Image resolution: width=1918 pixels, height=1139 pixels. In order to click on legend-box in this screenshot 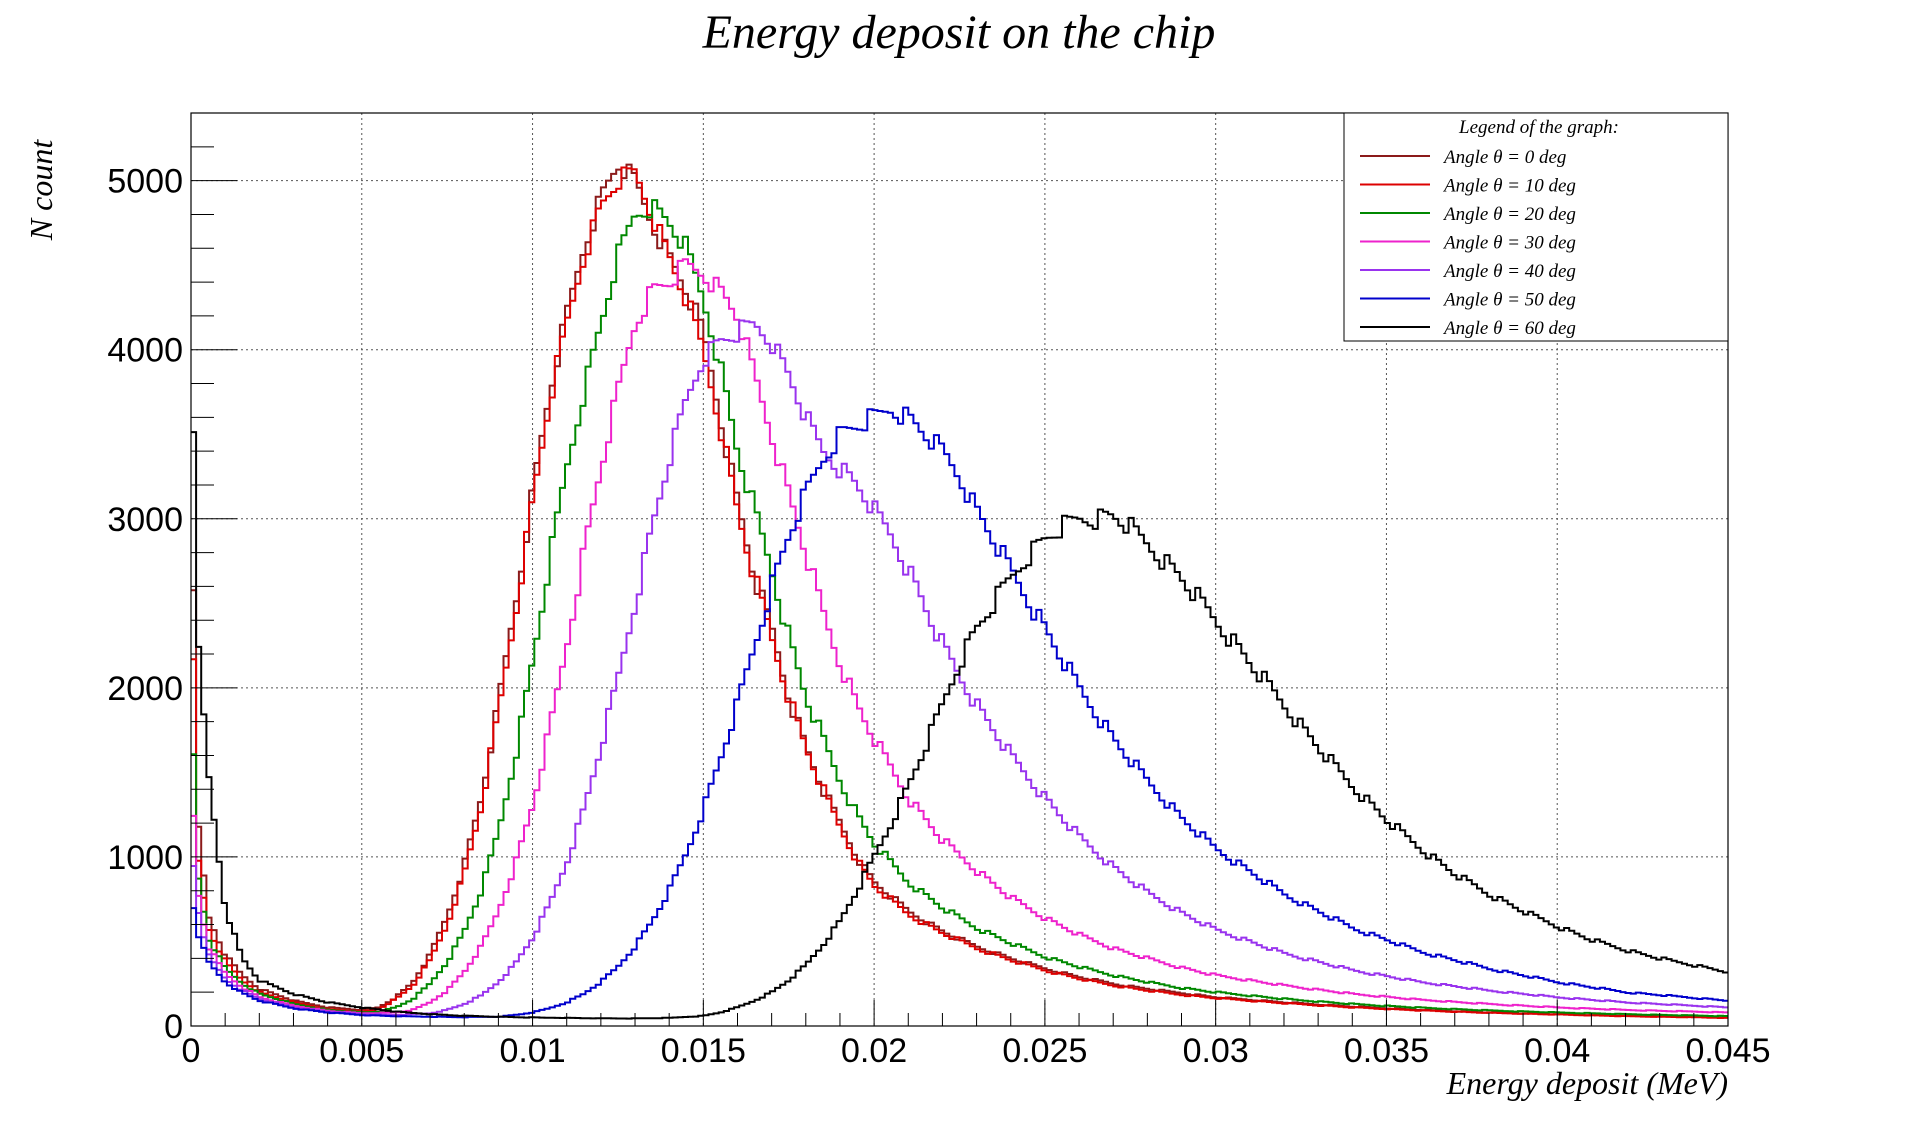, I will do `click(1536, 227)`.